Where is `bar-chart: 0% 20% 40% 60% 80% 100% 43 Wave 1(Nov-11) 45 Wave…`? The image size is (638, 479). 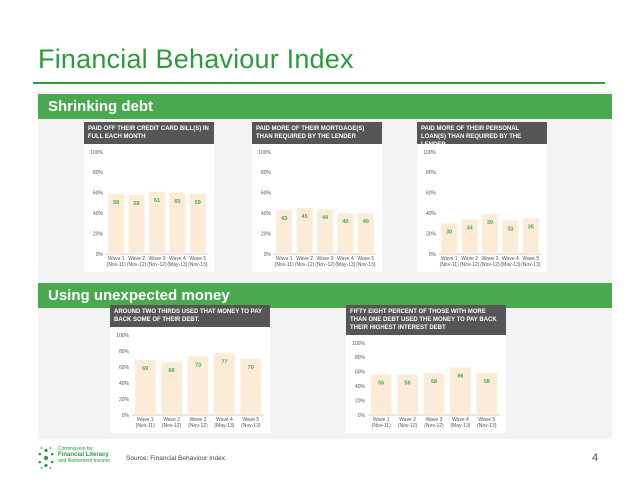 bar-chart: 0% 20% 40% 60% 80% 100% 43 Wave 1(Nov-11) 45 Wave… is located at coordinates (317, 209).